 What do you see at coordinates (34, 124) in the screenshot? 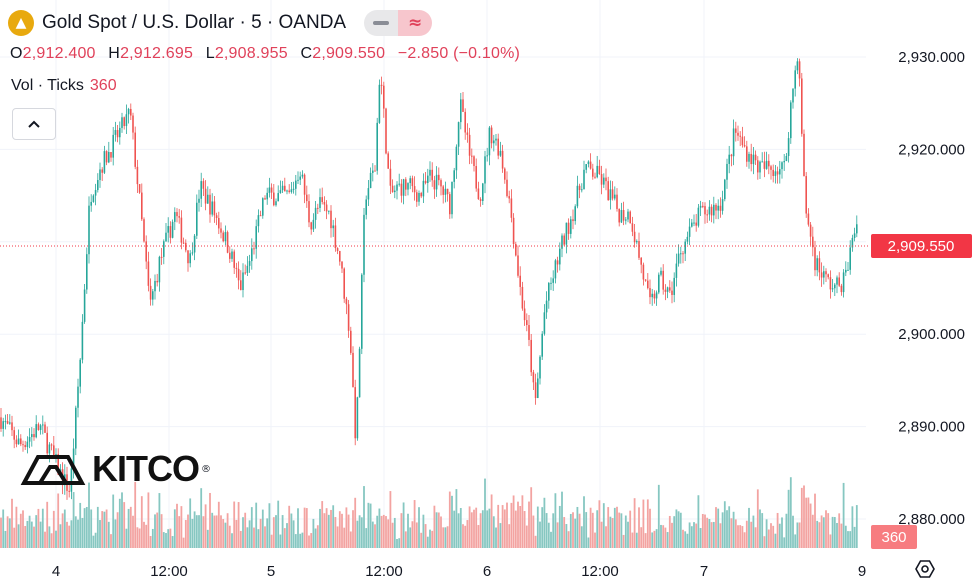
I see `collapse-legend-button` at bounding box center [34, 124].